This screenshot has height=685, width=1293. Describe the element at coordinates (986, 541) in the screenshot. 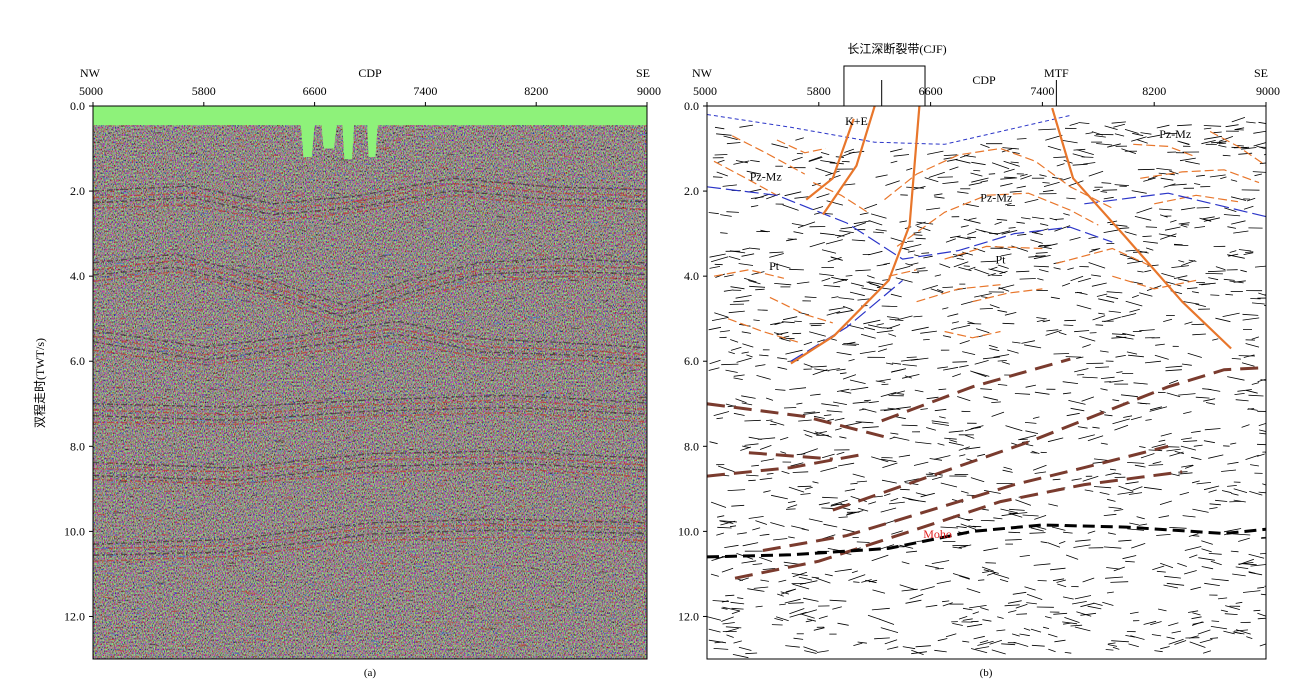

I see `moho-line` at that location.